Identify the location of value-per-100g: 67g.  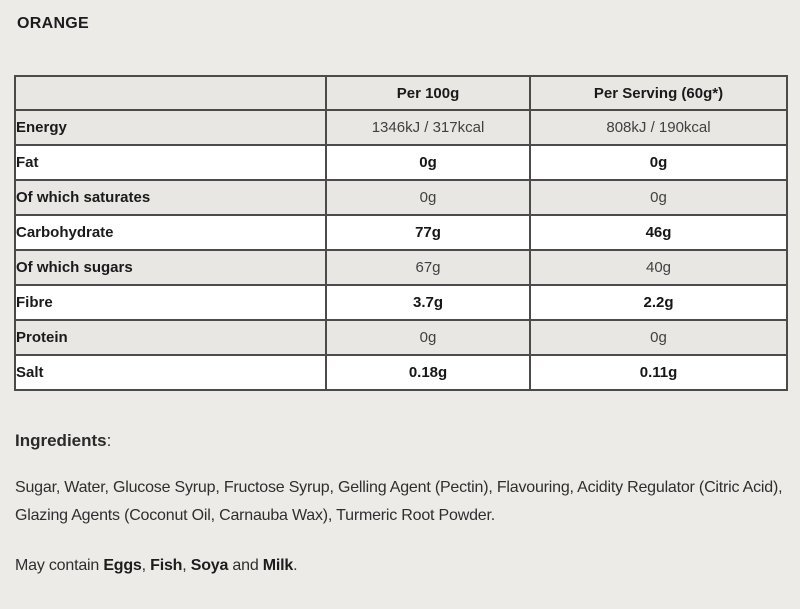
(428, 267).